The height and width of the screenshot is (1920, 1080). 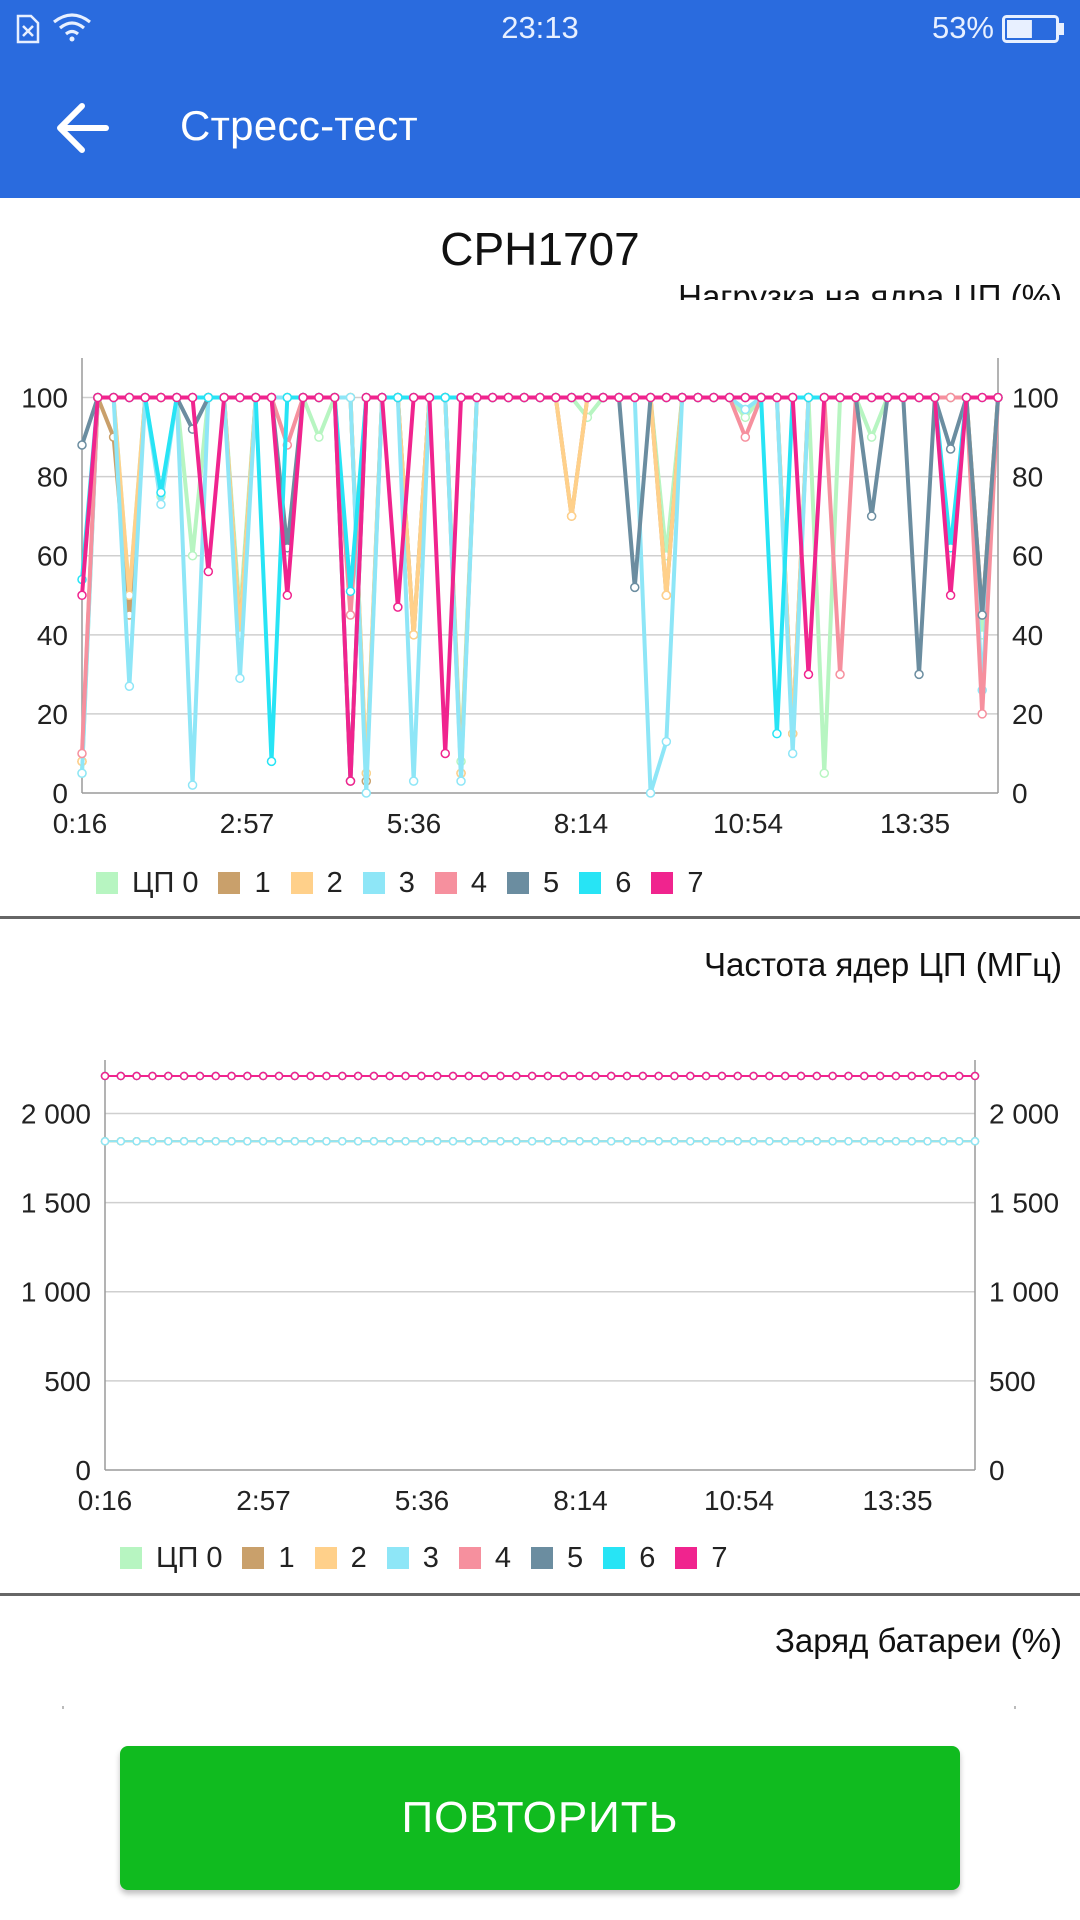 What do you see at coordinates (647, 1557) in the screenshot?
I see `legend-label: 6` at bounding box center [647, 1557].